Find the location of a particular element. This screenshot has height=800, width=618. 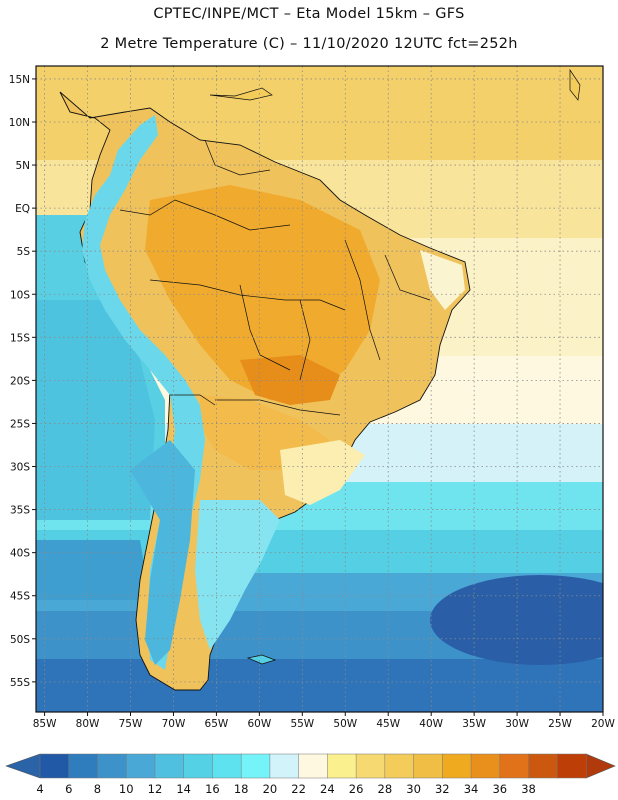

latitude-label: 45S is located at coordinates (20, 597).